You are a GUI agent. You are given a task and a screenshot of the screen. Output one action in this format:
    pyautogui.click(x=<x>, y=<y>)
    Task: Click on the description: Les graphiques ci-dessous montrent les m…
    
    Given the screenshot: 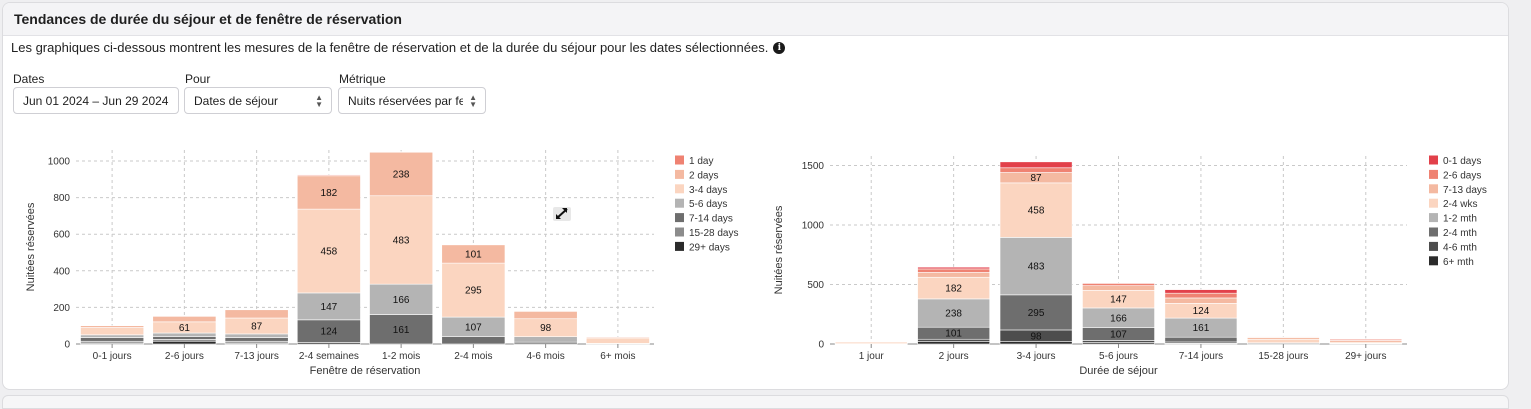 What is the action you would take?
    pyautogui.click(x=398, y=47)
    